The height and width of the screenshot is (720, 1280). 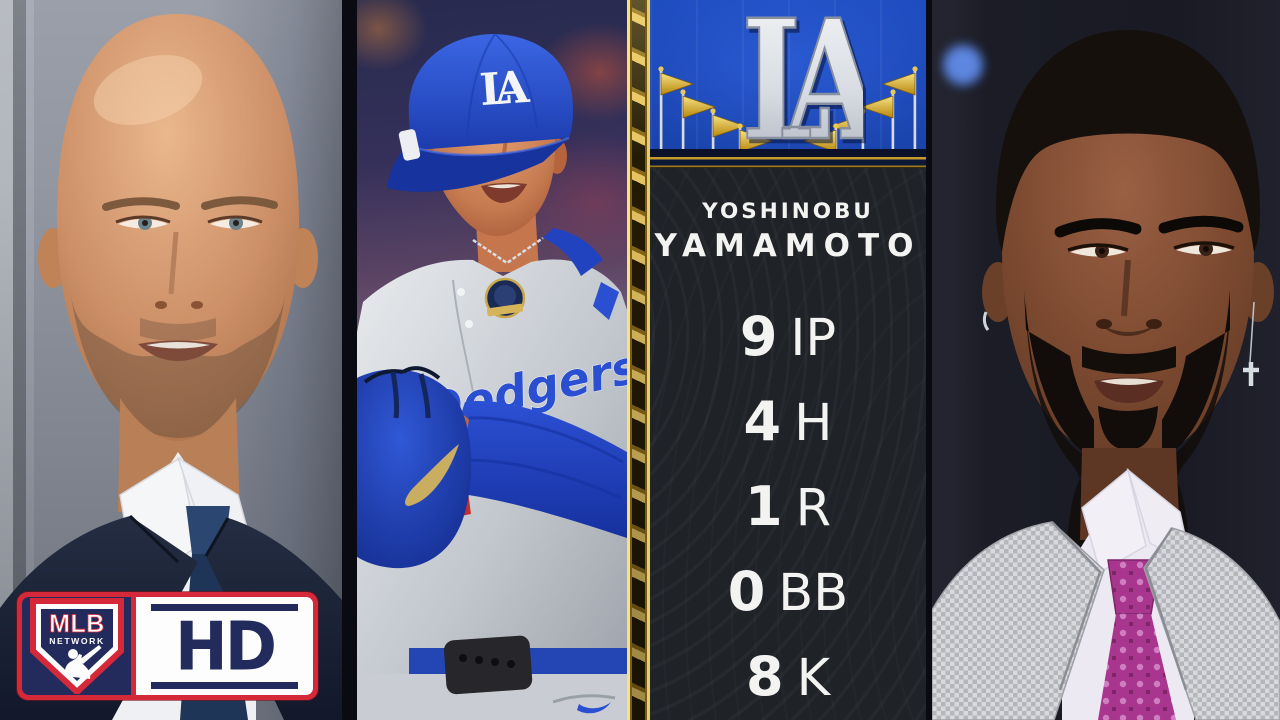 I want to click on hd-top-bar, so click(x=224, y=607).